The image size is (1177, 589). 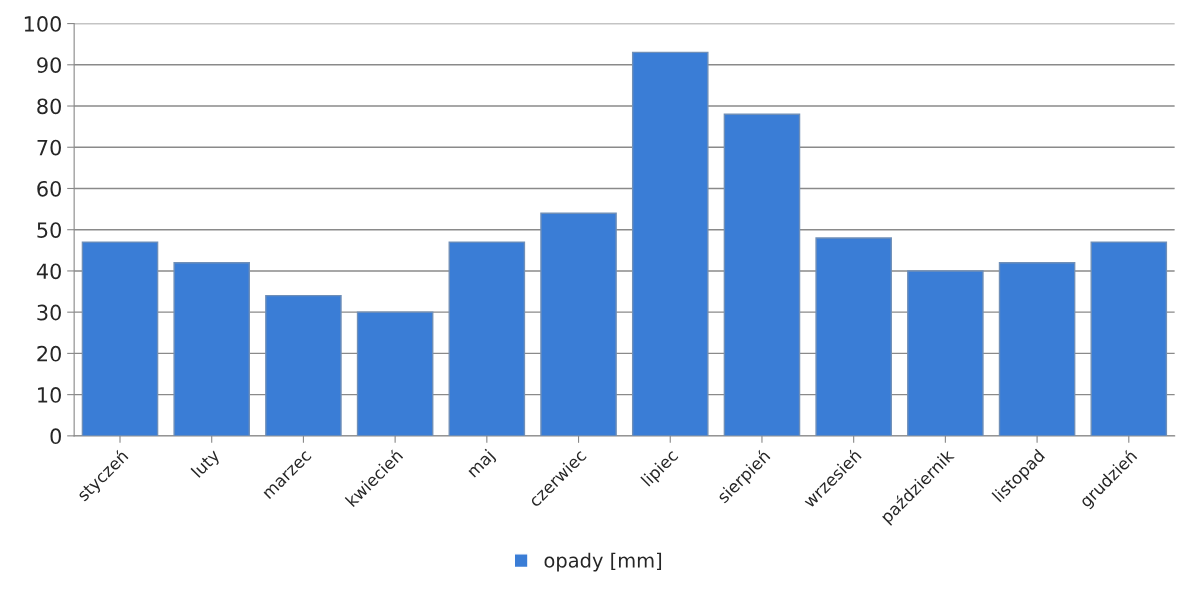 I want to click on y-tick-label: 60, so click(x=49, y=188).